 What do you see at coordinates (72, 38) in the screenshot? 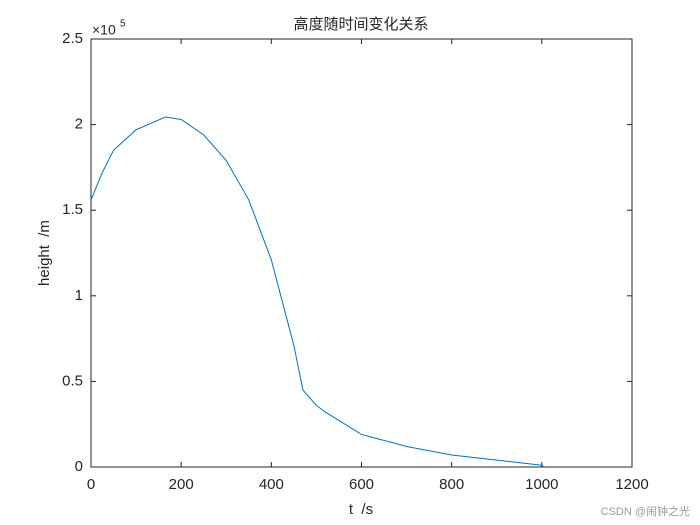
I see `y-tick-label: 2.5` at bounding box center [72, 38].